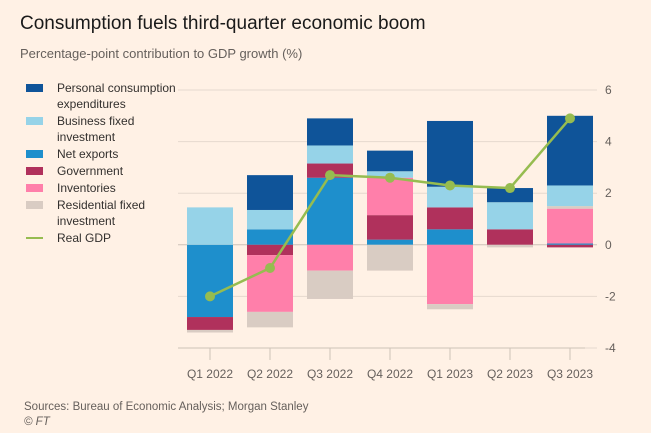  I want to click on y-axis: 6 4 2 0 -2 -4, so click(610, 219).